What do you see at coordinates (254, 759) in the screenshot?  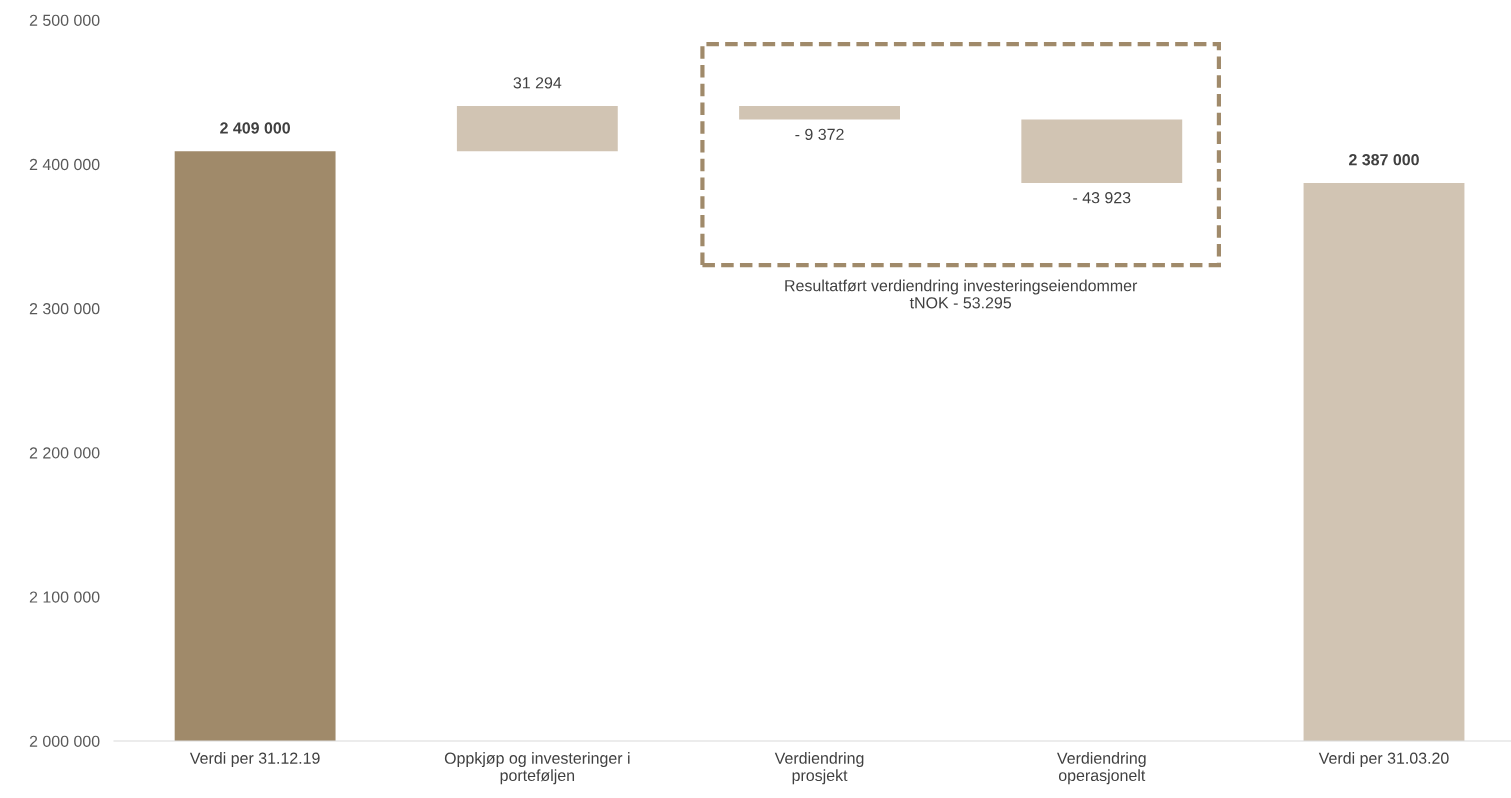 I see `x-tick-label: Verdi per 31.12.19` at bounding box center [254, 759].